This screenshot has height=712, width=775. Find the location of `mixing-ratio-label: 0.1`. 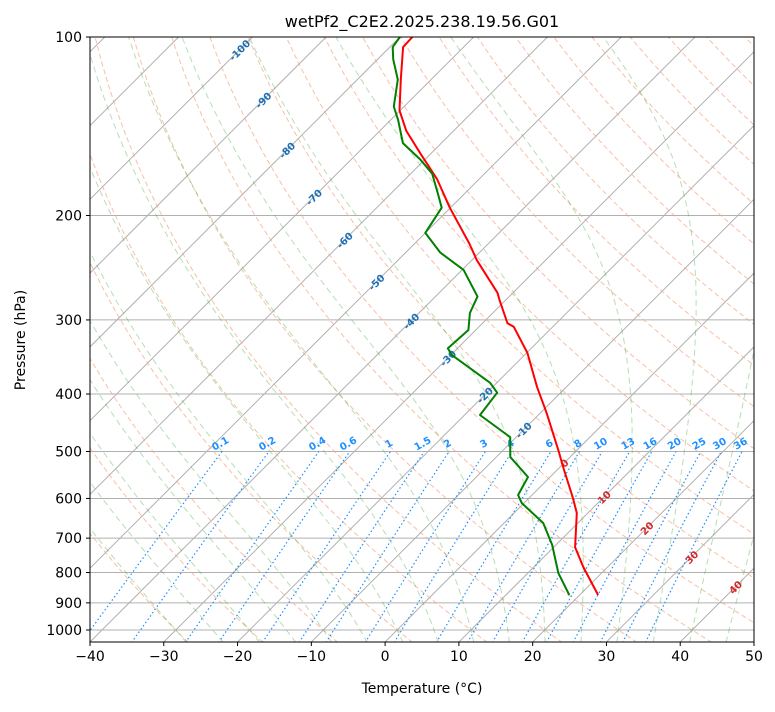

mixing-ratio-label: 0.1 is located at coordinates (220, 444).